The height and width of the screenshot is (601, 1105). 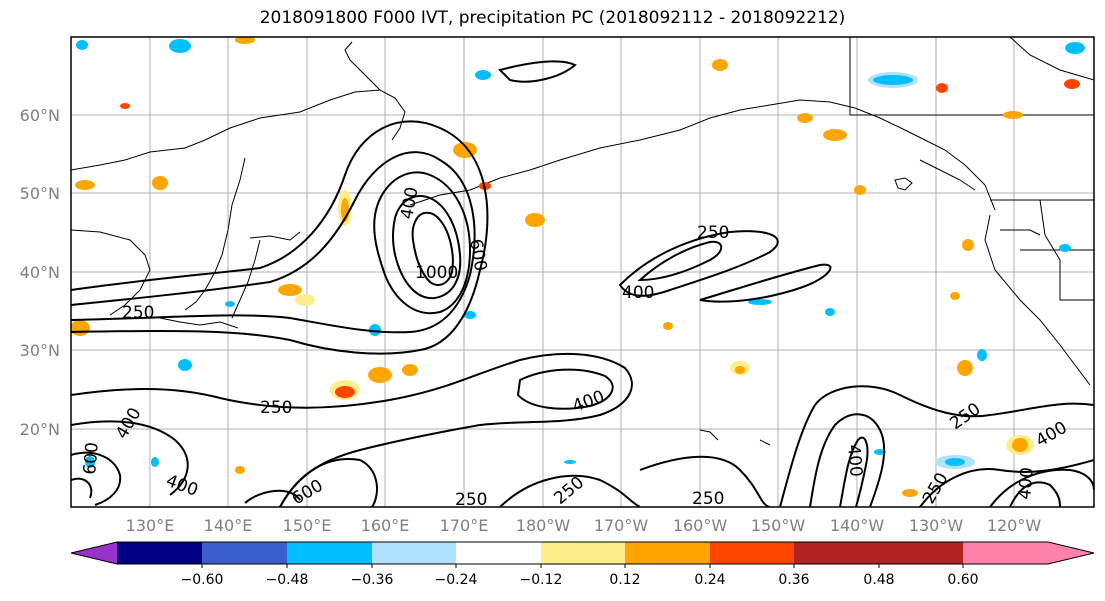 I want to click on contour-label: 600, so click(x=91, y=458).